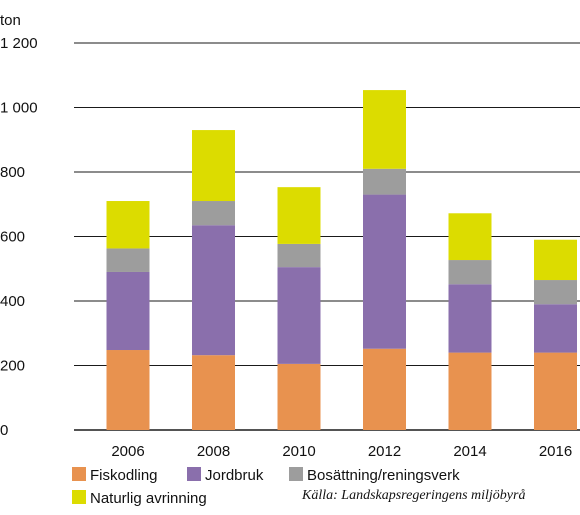 This screenshot has width=580, height=515. What do you see at coordinates (413, 495) in the screenshot?
I see `source-note: Källa: Landskapsregeringens miljöbyrå` at bounding box center [413, 495].